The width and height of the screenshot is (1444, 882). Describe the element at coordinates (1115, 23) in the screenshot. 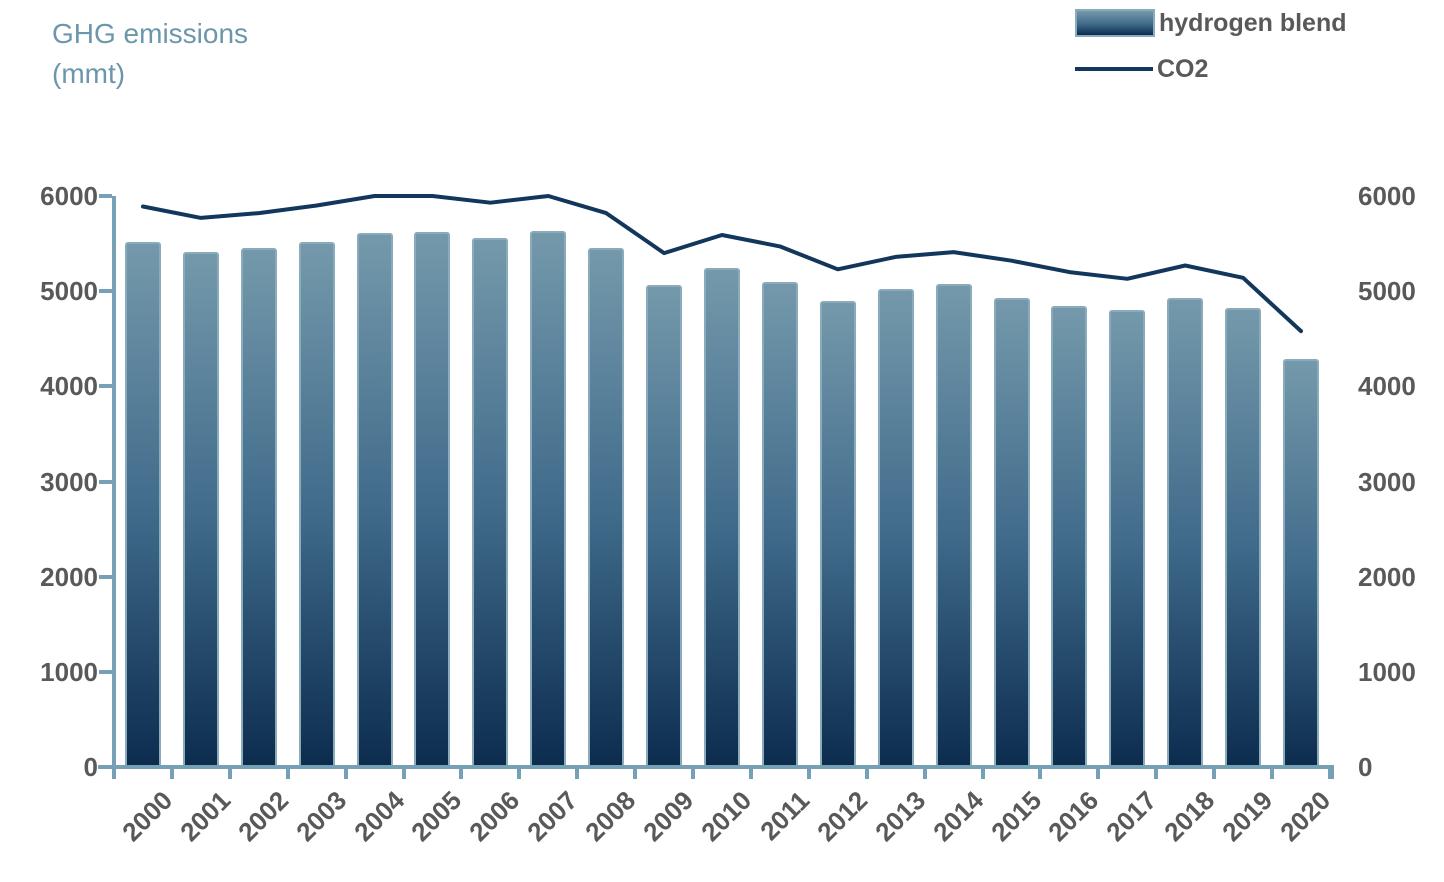

I see `bar-swatch-icon` at that location.